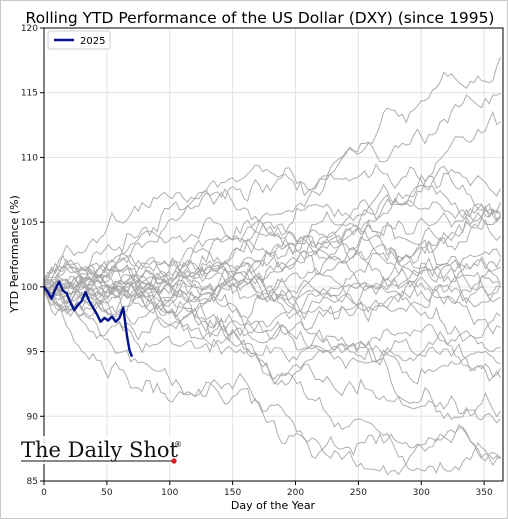 The image size is (508, 519). Describe the element at coordinates (29, 288) in the screenshot. I see `y-tick-label: 100` at that location.